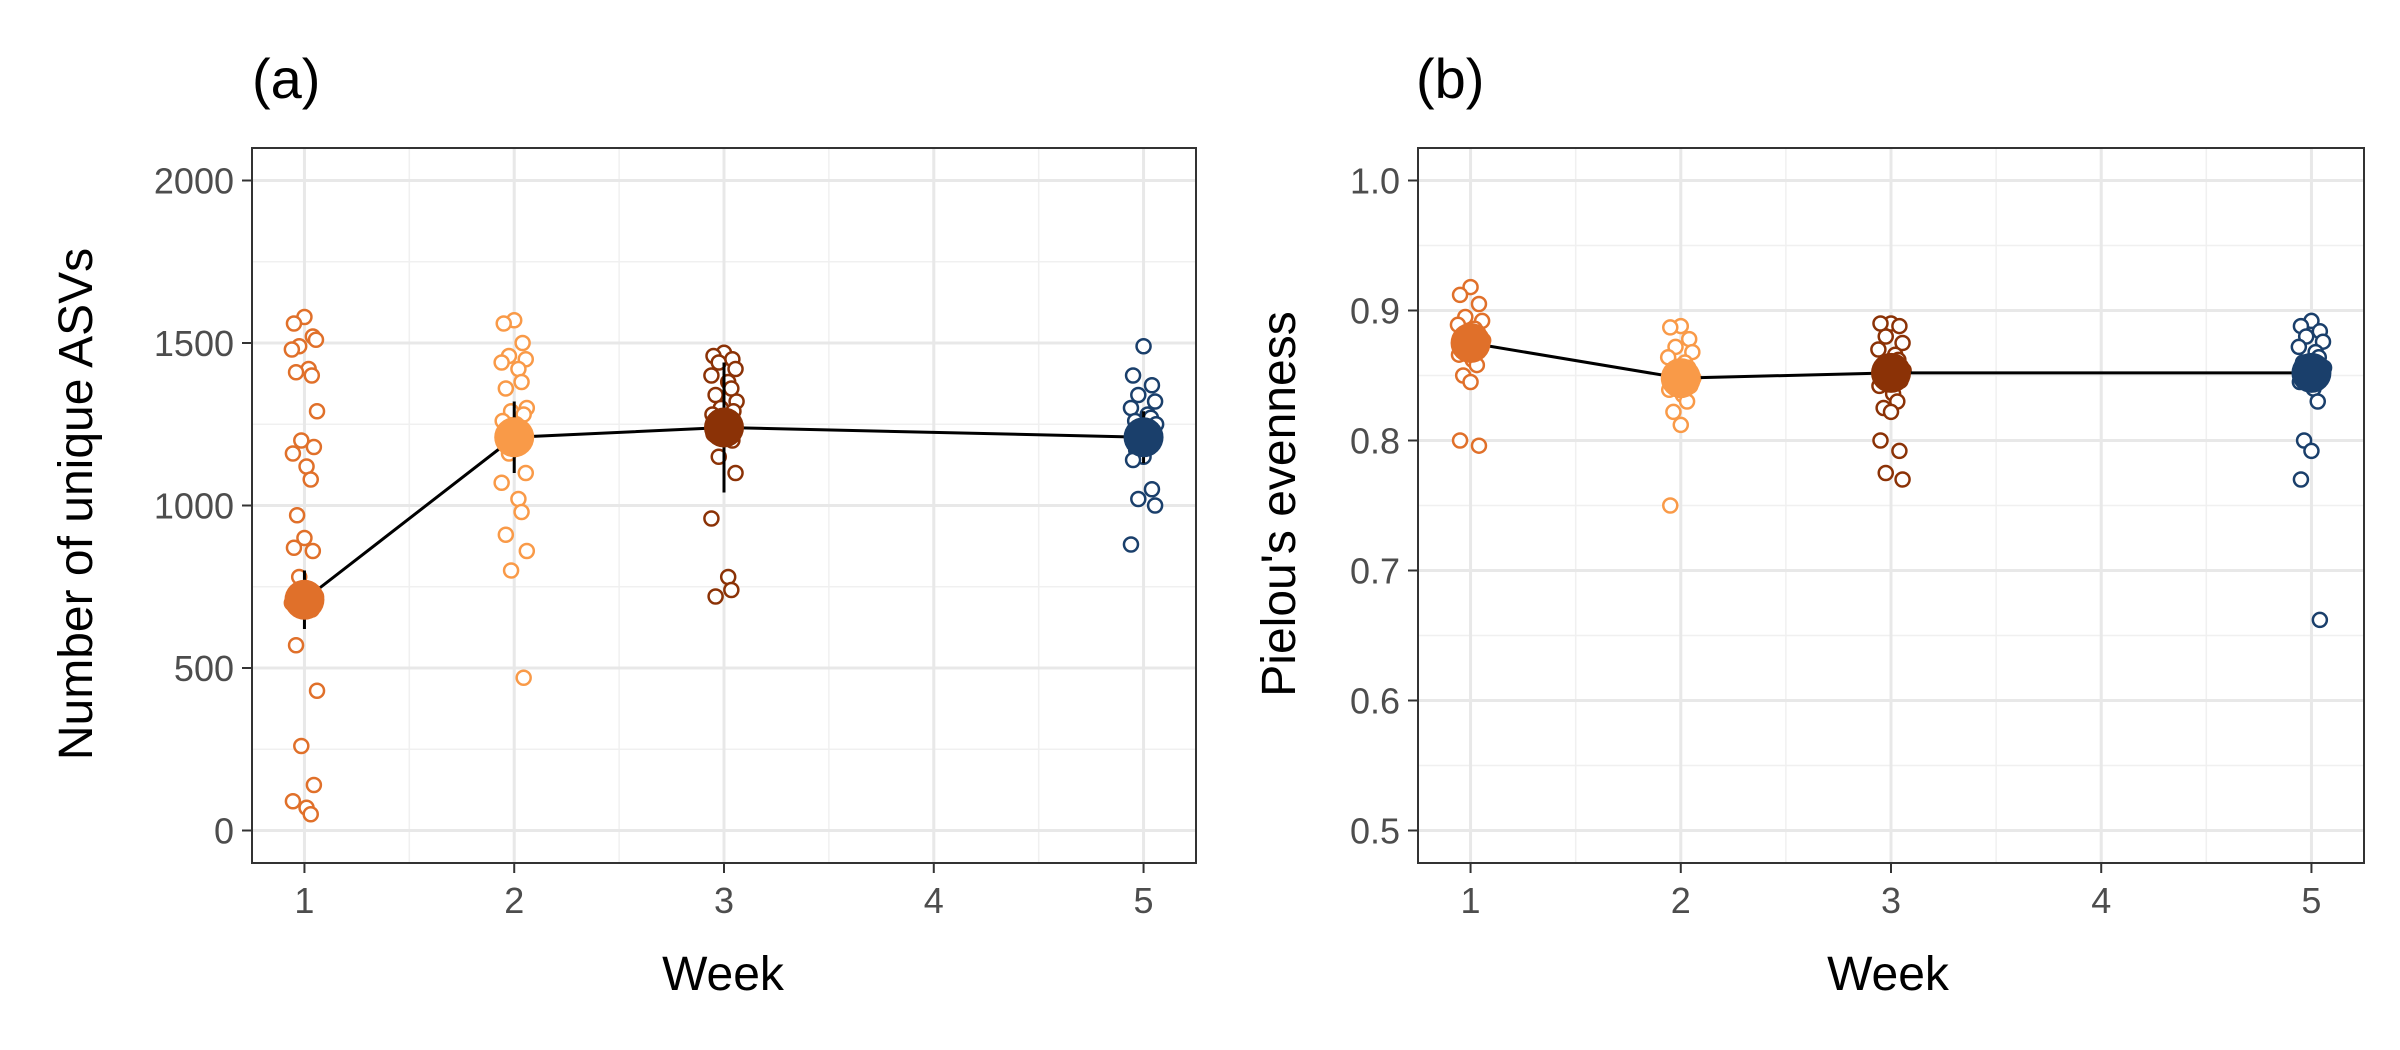 The height and width of the screenshot is (1050, 2400). I want to click on y-tick-label: 0.5, so click(1375, 831).